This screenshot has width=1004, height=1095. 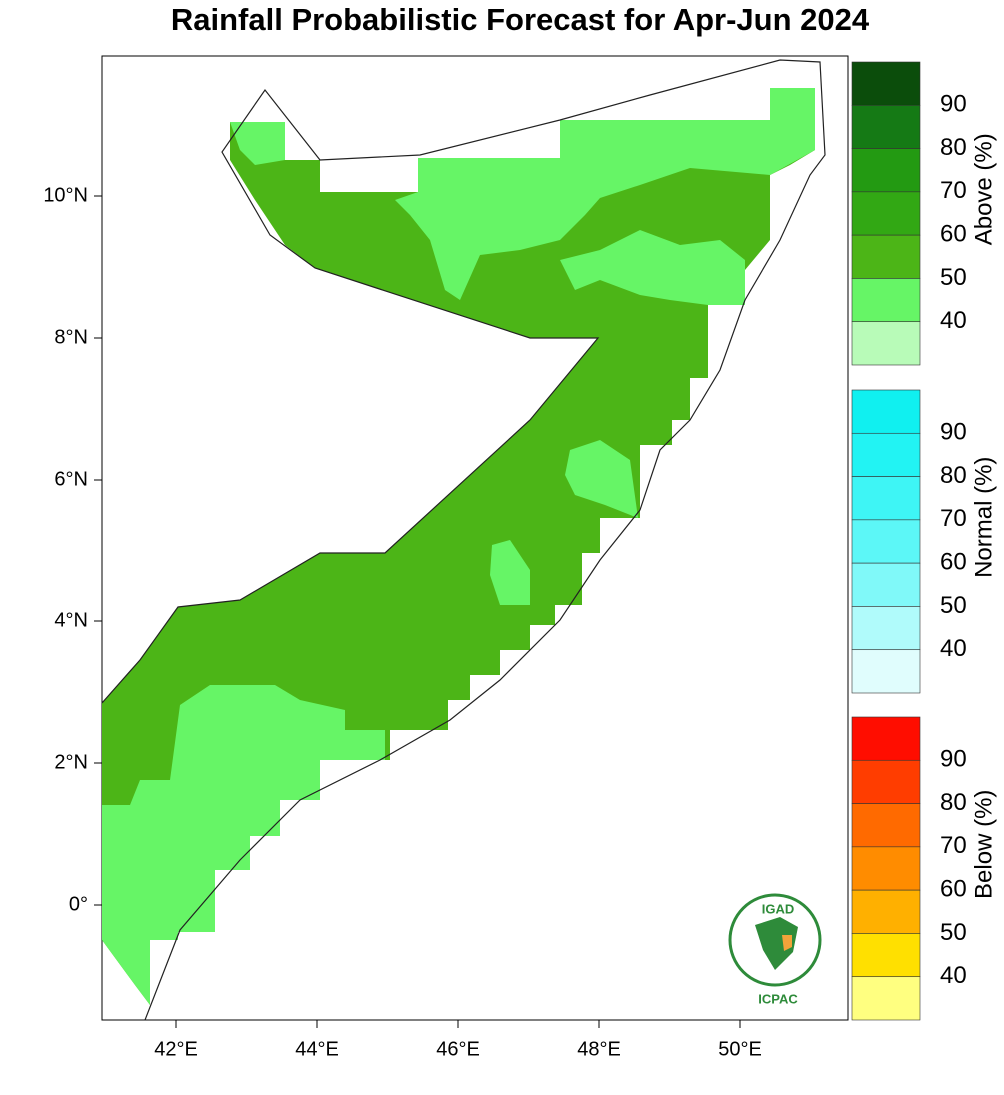 What do you see at coordinates (599, 1049) in the screenshot?
I see `lon-label: 48°E` at bounding box center [599, 1049].